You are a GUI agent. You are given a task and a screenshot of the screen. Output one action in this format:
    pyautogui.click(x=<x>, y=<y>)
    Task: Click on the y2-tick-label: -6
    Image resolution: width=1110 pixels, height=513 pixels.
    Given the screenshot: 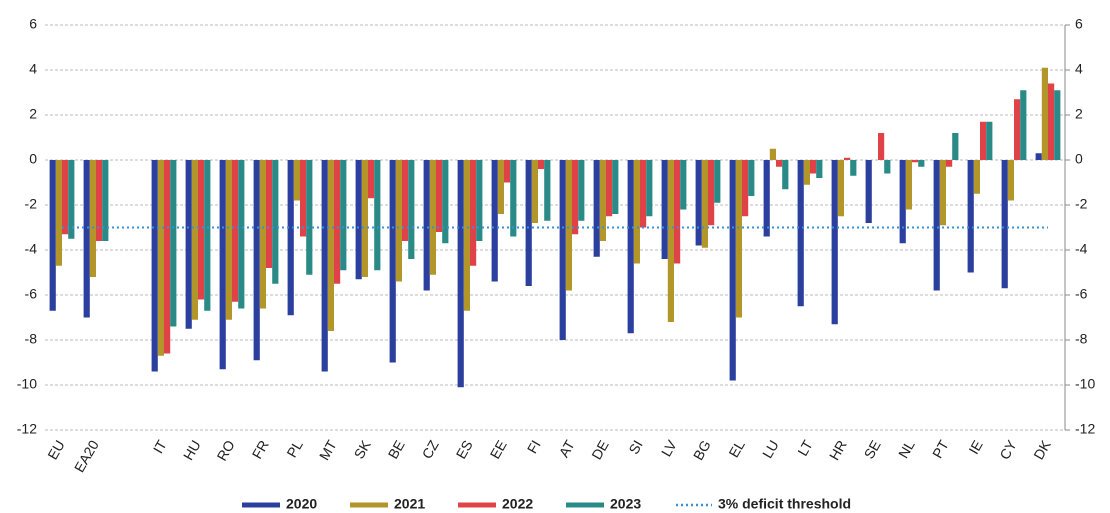 What is the action you would take?
    pyautogui.click(x=1081, y=294)
    